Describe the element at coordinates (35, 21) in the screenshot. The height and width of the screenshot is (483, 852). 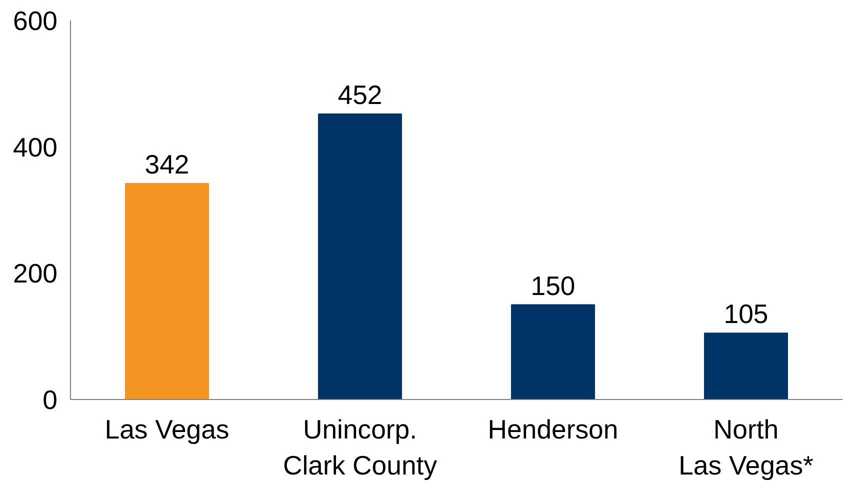
I see `y-tick-label: 600` at that location.